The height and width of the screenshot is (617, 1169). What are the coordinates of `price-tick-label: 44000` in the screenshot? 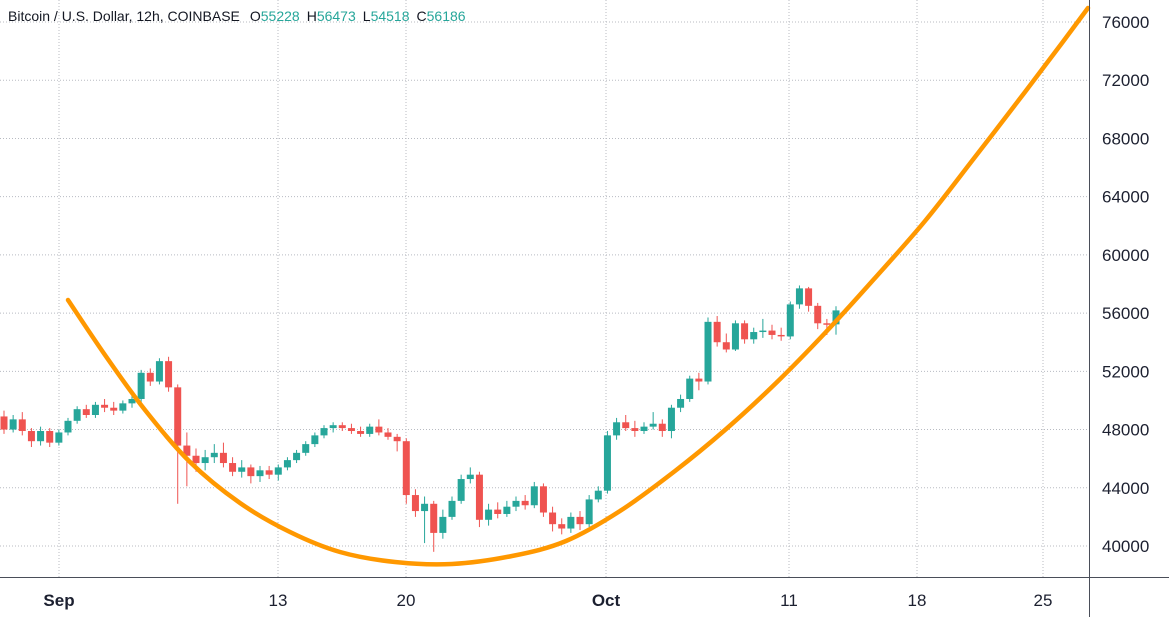 It's located at (1125, 488).